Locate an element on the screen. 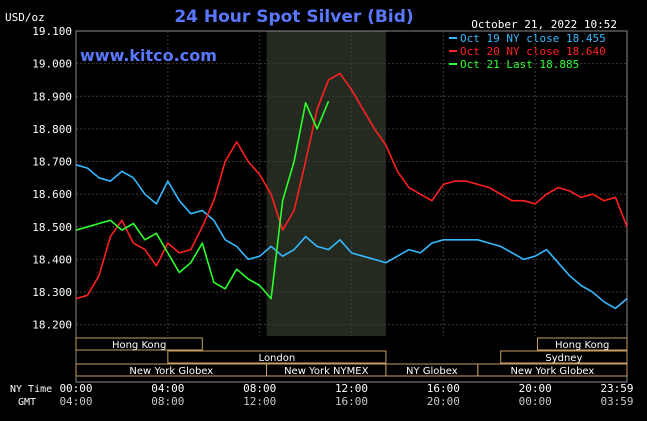  legend-entry-oct19: Oct 19 NY close 18.455 is located at coordinates (533, 38).